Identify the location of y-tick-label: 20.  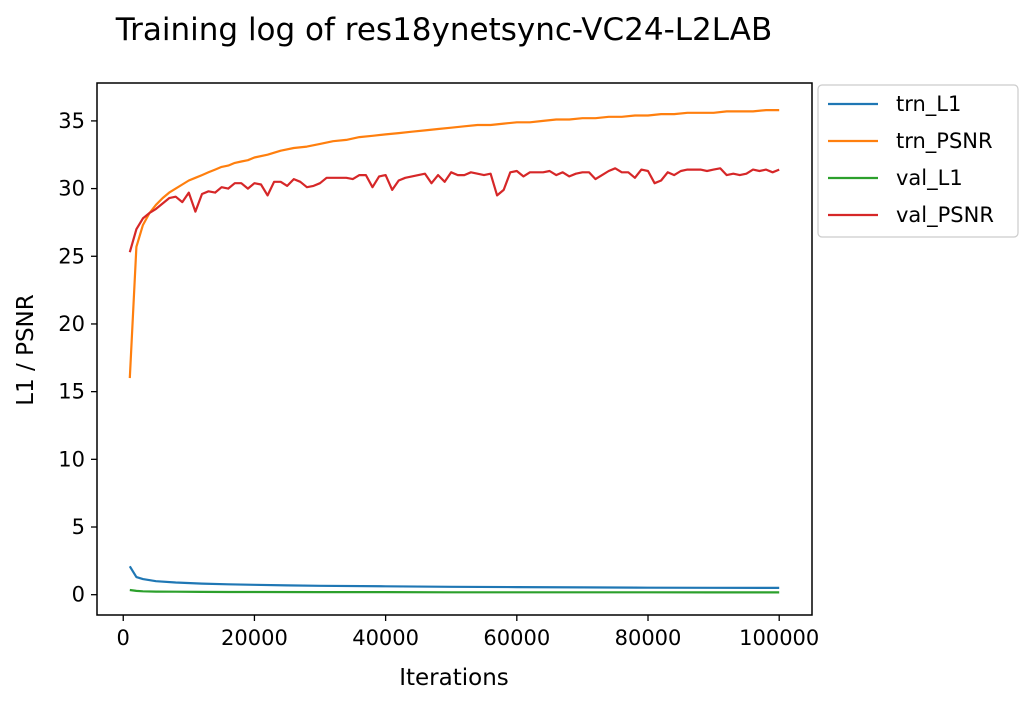
(71, 324).